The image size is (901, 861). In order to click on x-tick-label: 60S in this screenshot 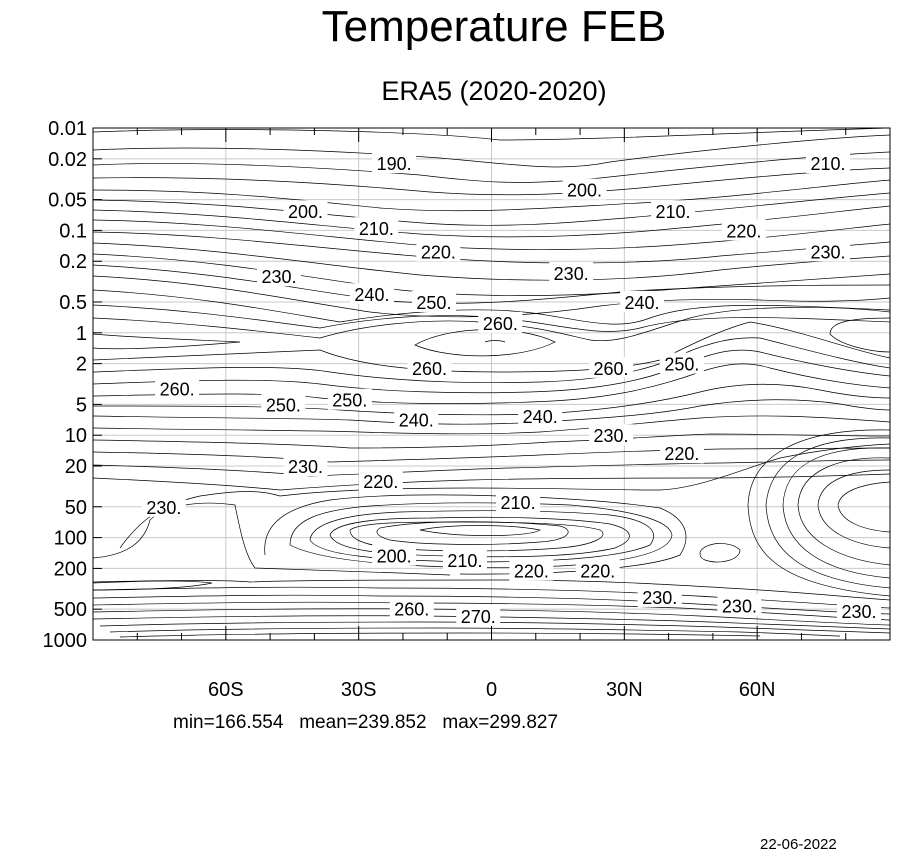, I will do `click(226, 690)`.